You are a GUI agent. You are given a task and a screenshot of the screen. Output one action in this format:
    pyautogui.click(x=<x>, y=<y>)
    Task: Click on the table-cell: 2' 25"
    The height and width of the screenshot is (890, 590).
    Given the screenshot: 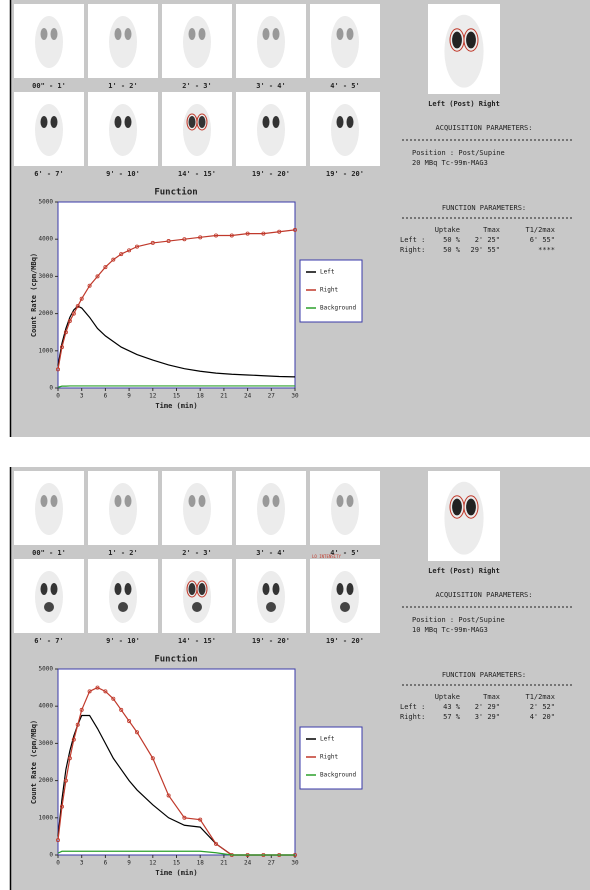 What is the action you would take?
    pyautogui.click(x=487, y=240)
    